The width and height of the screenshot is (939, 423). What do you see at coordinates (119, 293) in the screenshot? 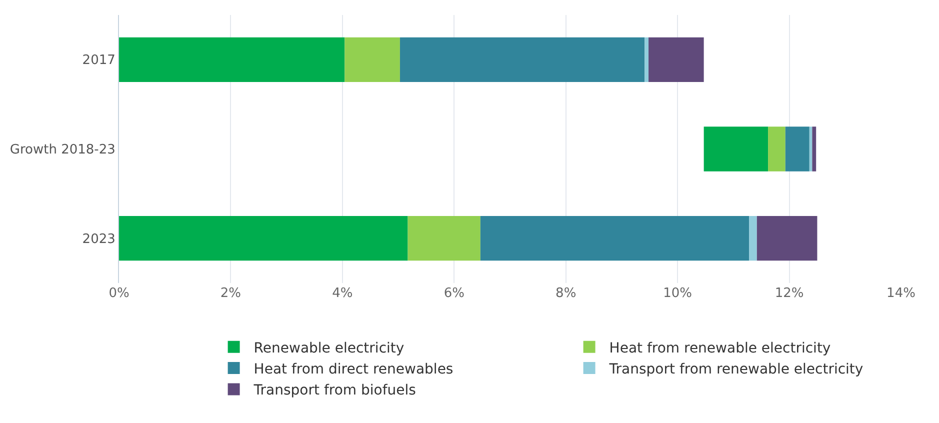
I see `x-tick-label: 0%` at bounding box center [119, 293].